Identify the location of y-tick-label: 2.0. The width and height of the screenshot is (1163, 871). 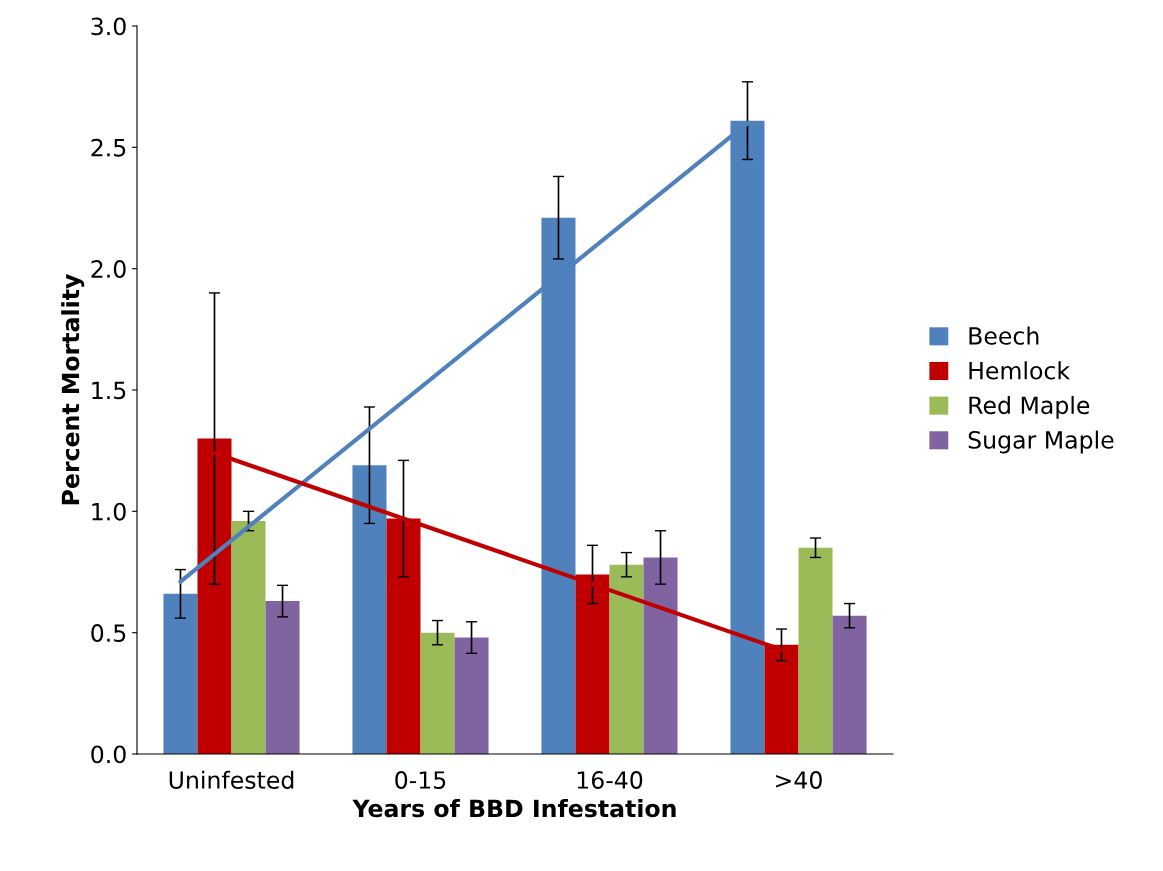
(108, 269).